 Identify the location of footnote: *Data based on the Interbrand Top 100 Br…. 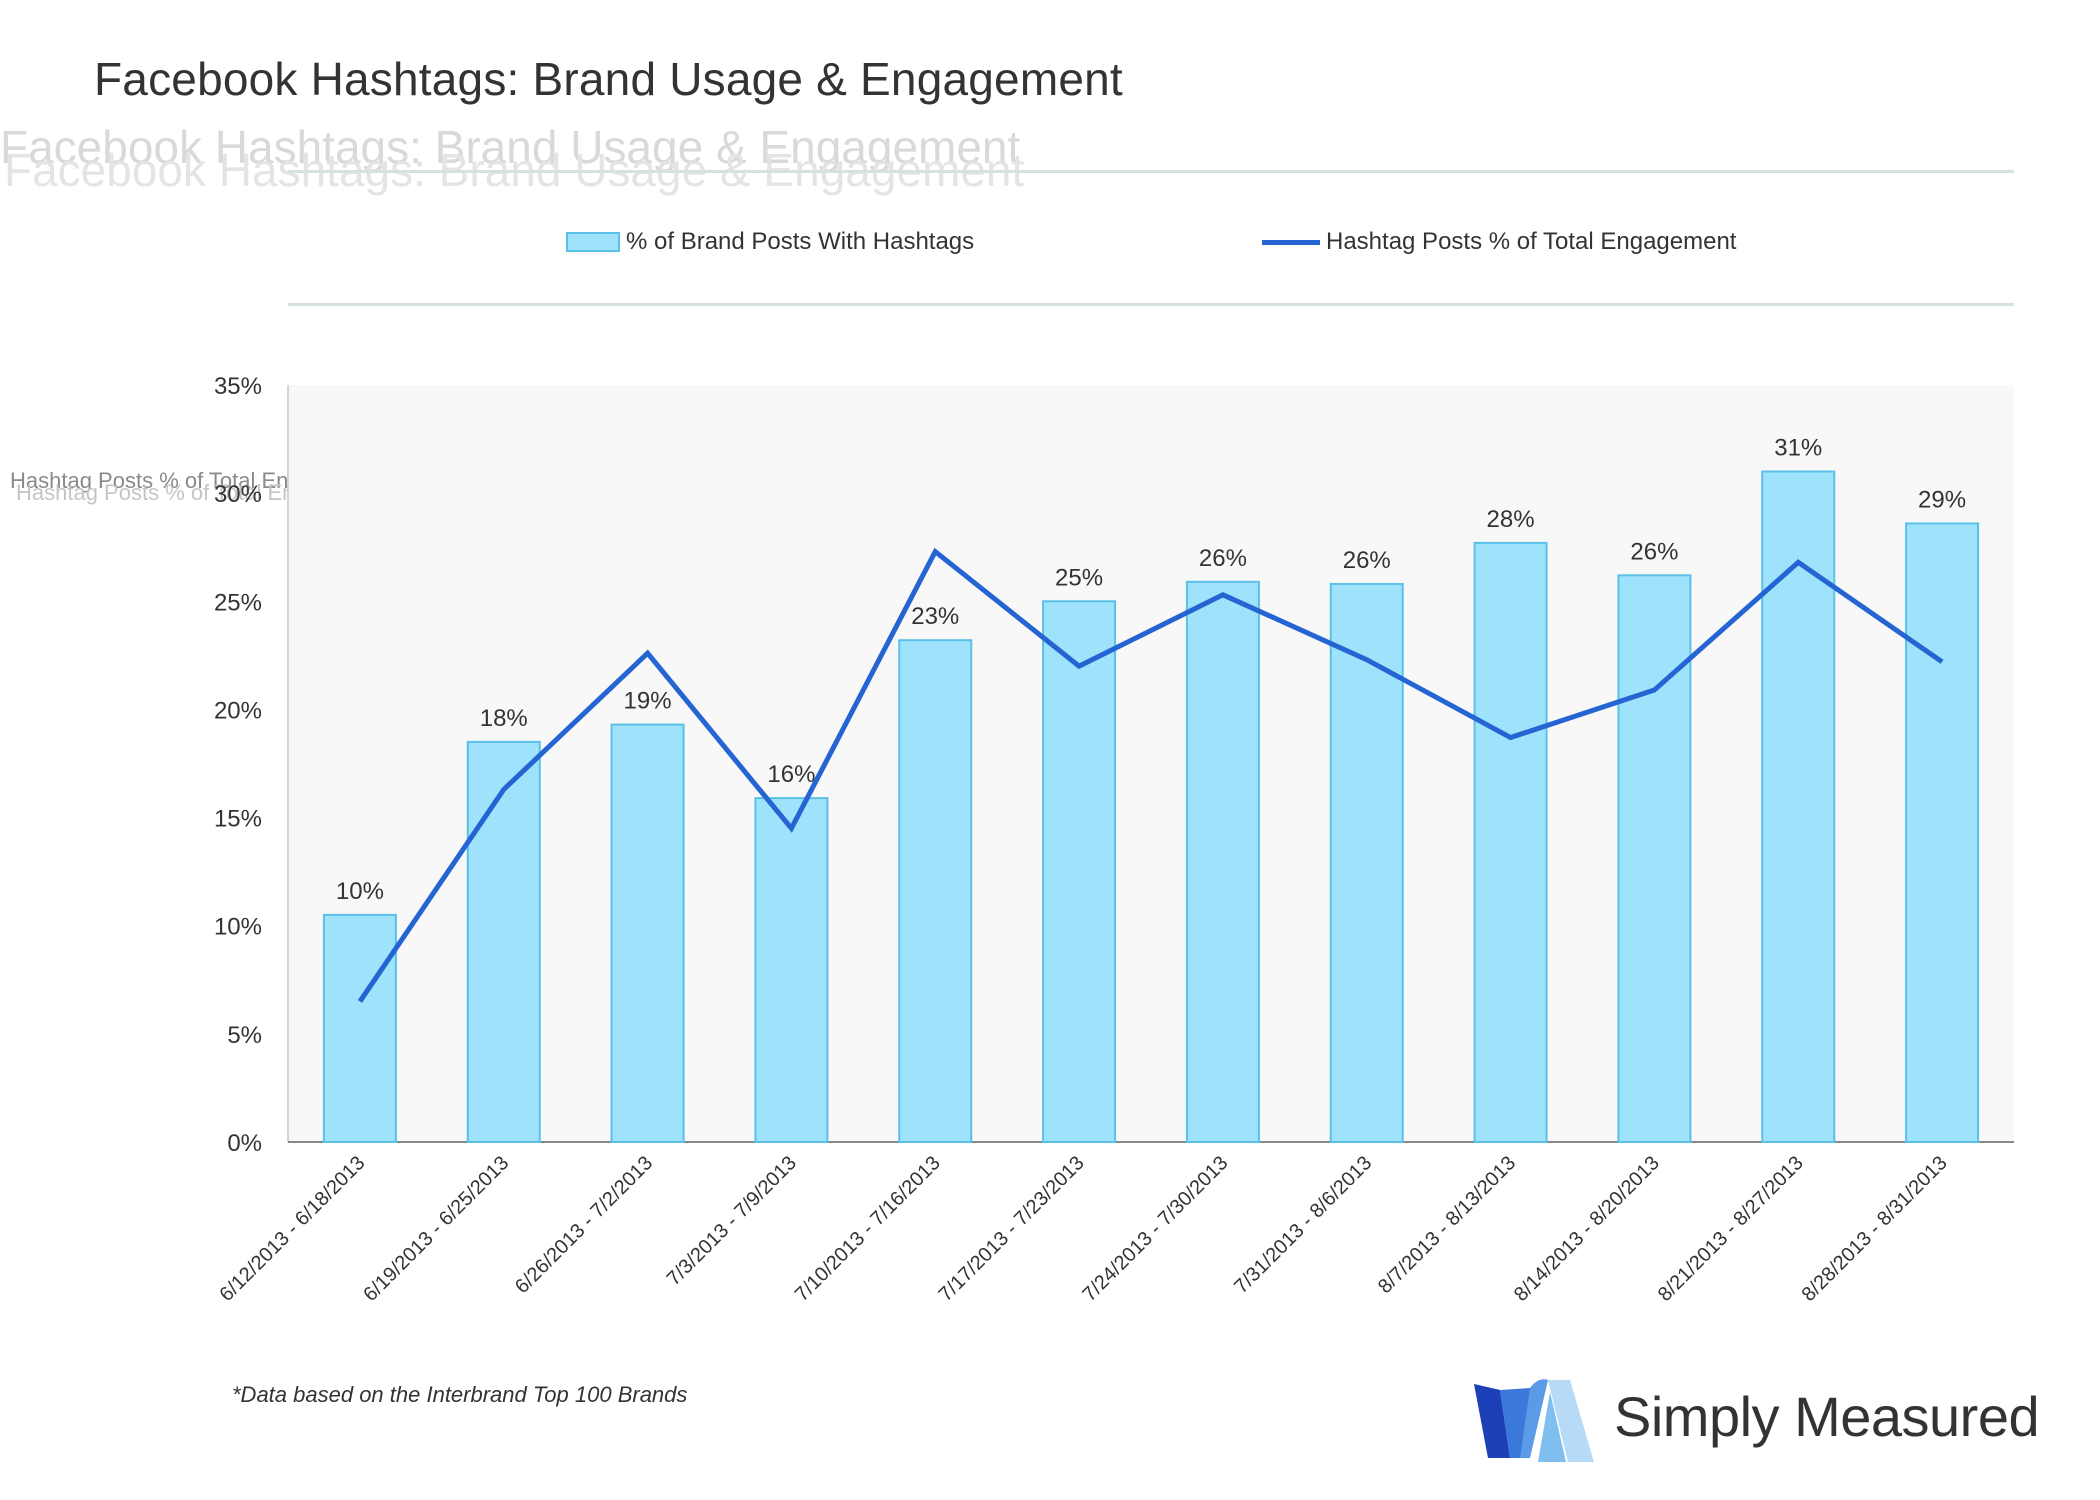
(460, 1394).